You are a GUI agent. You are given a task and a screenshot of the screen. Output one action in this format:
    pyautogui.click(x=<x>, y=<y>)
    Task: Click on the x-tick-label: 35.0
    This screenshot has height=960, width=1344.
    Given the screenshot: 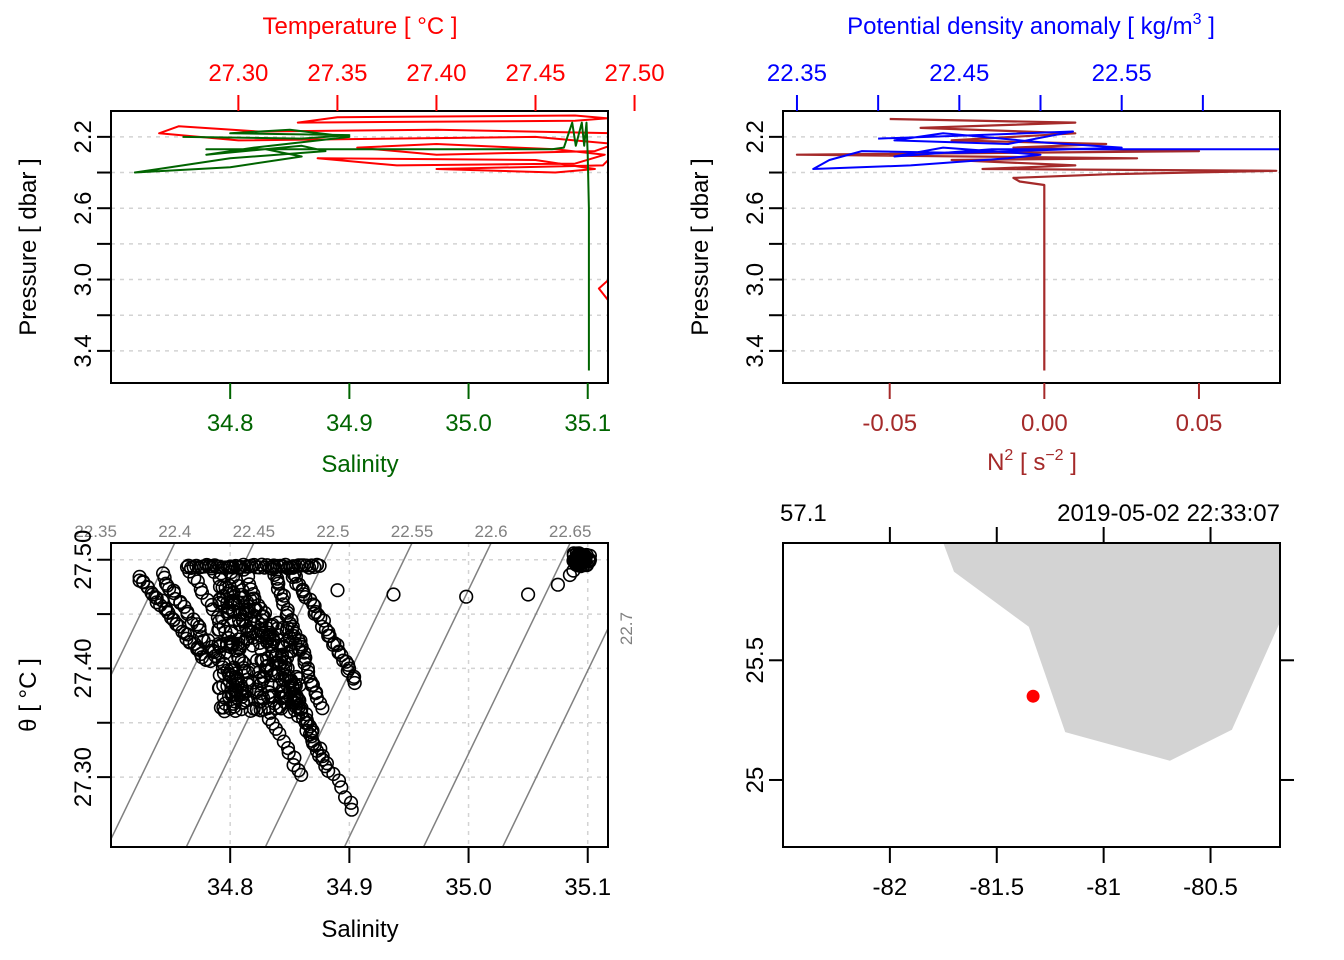 What is the action you would take?
    pyautogui.click(x=468, y=887)
    